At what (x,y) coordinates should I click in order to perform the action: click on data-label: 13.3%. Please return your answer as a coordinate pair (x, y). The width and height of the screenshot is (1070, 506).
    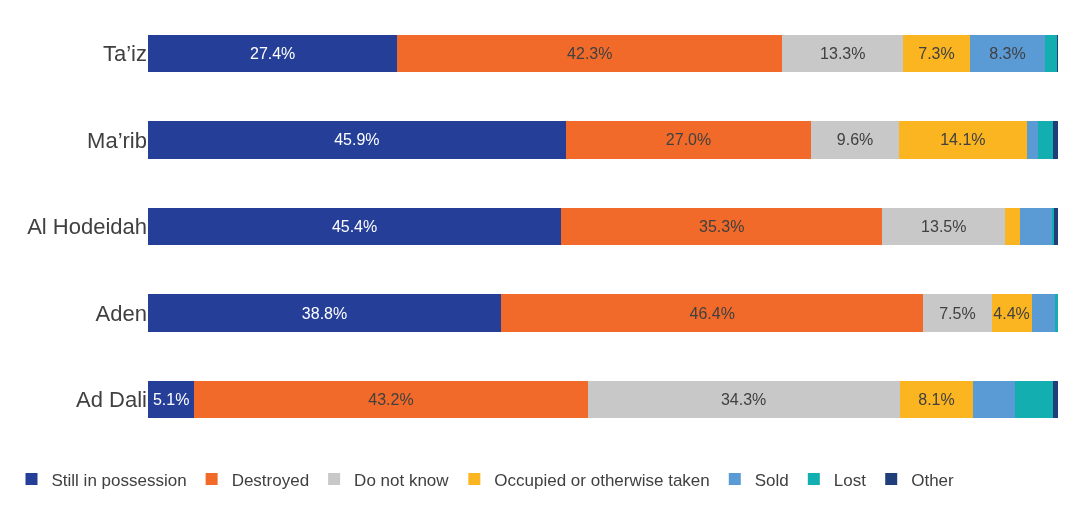
    Looking at the image, I should click on (843, 53).